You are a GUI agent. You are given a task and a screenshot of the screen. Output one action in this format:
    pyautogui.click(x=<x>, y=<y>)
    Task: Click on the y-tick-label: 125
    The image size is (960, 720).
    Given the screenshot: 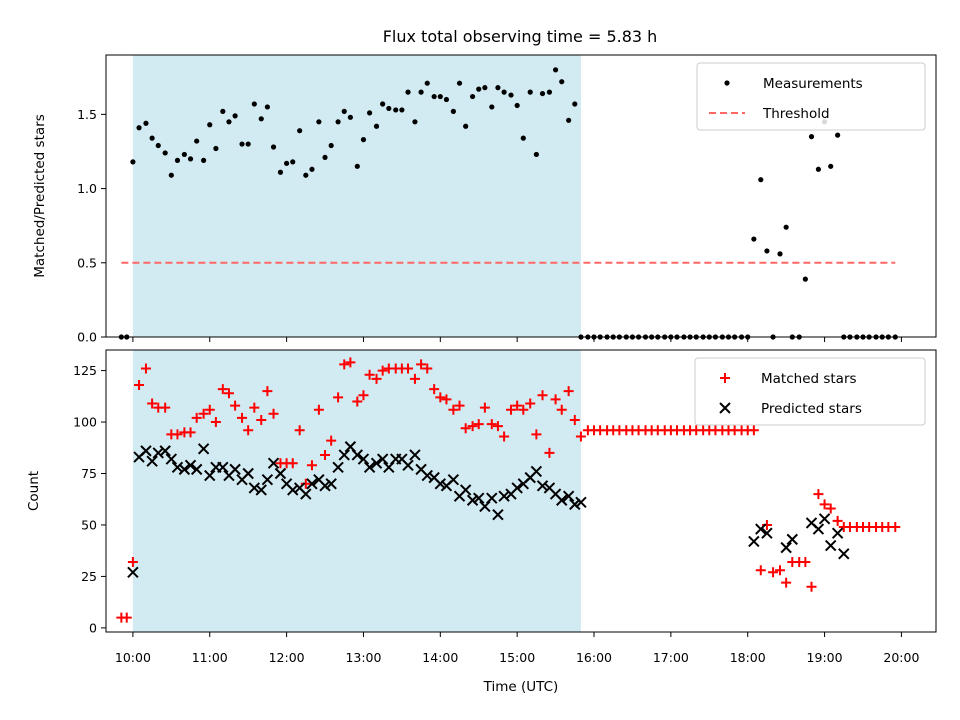 What is the action you would take?
    pyautogui.click(x=85, y=370)
    